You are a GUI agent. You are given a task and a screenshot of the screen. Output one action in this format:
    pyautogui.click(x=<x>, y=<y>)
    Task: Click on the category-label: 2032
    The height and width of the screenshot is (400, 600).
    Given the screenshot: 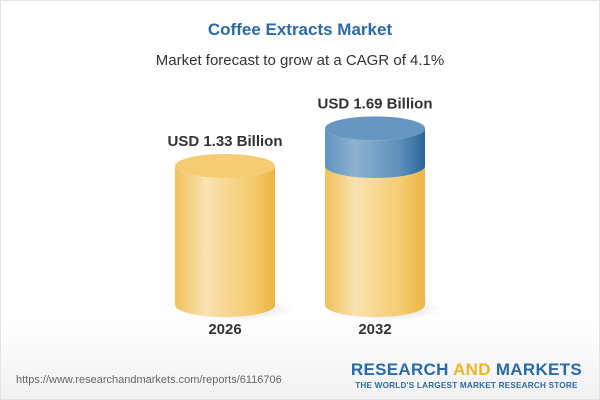 What is the action you would take?
    pyautogui.click(x=374, y=329)
    